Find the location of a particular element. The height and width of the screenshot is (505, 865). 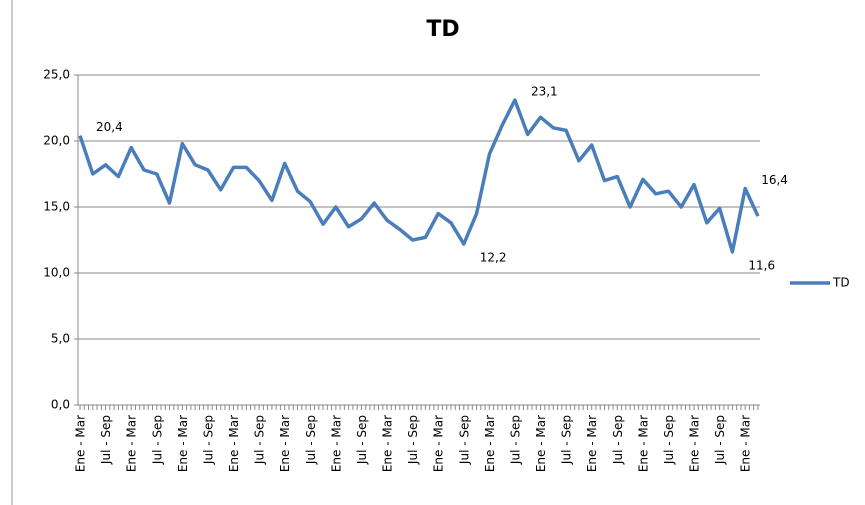

y-tick-label: 25,0 is located at coordinates (56, 75).